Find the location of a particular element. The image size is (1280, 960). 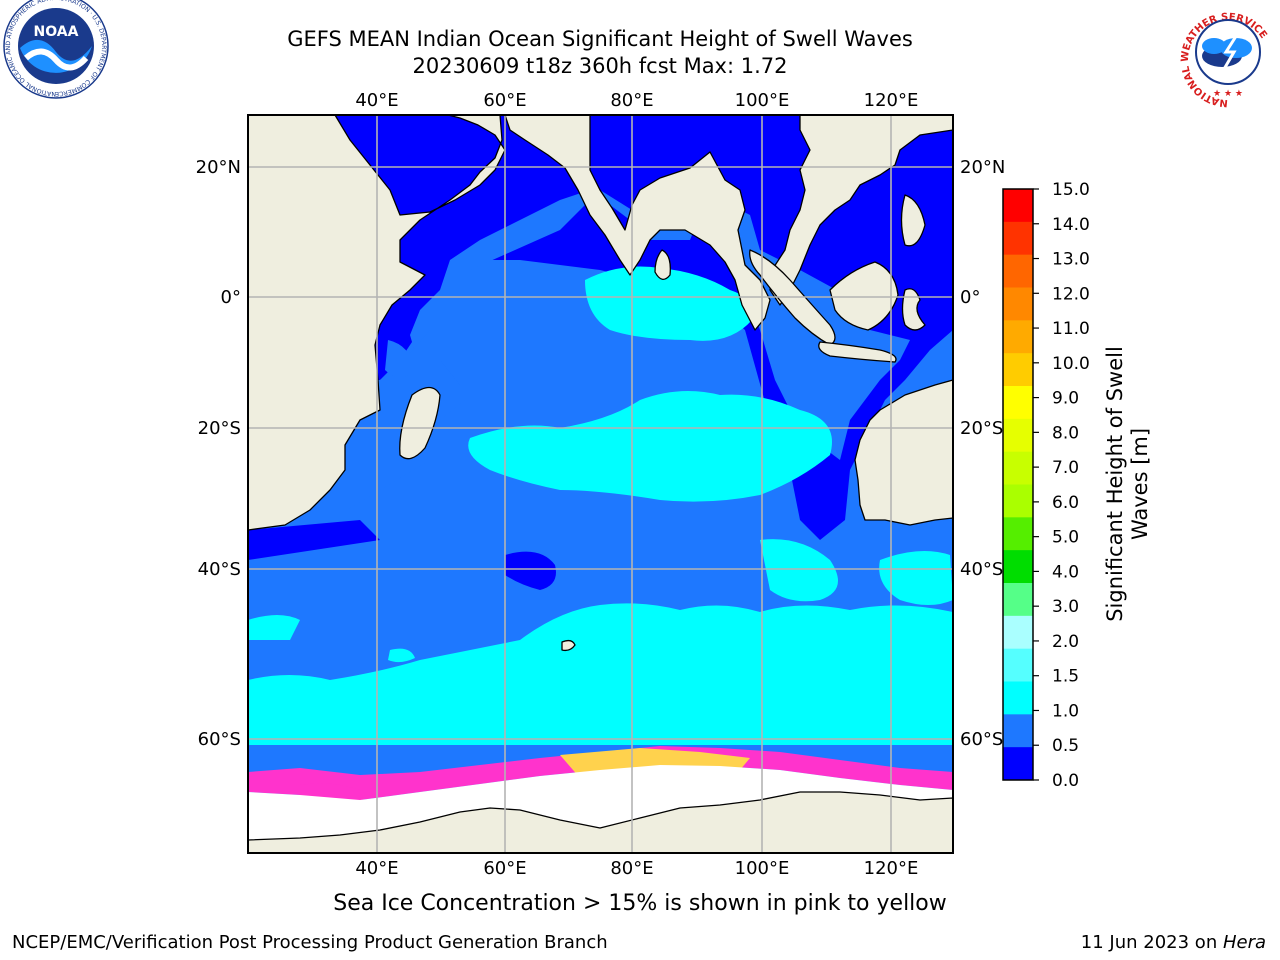

colorbar-tick-label: 0.0 is located at coordinates (1065, 781).